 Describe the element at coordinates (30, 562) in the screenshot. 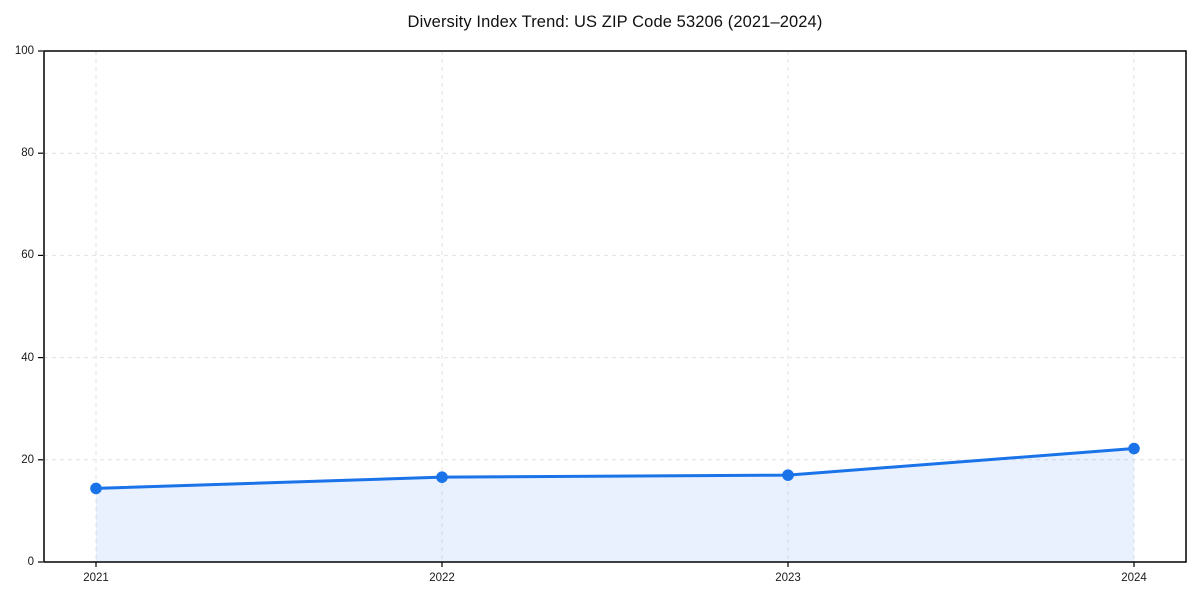

I see `y-tick-label: 0` at that location.